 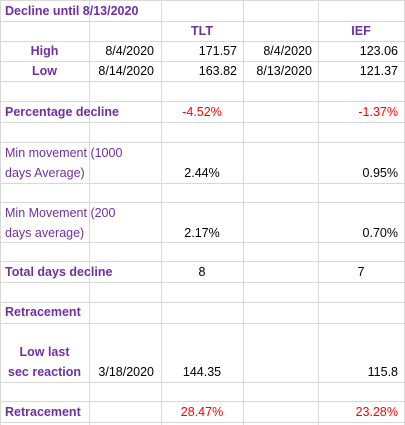 I want to click on high-ief-value: 123.06, so click(x=378, y=51).